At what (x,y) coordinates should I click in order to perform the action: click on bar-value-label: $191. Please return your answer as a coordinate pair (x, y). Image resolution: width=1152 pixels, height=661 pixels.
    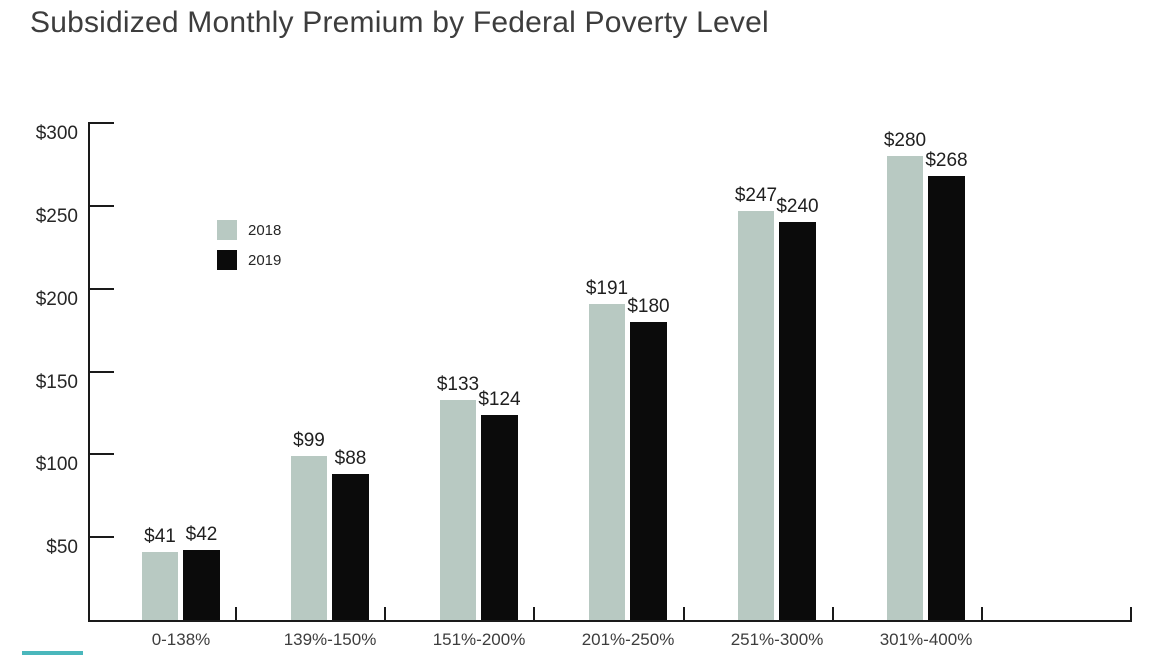
    Looking at the image, I should click on (607, 288).